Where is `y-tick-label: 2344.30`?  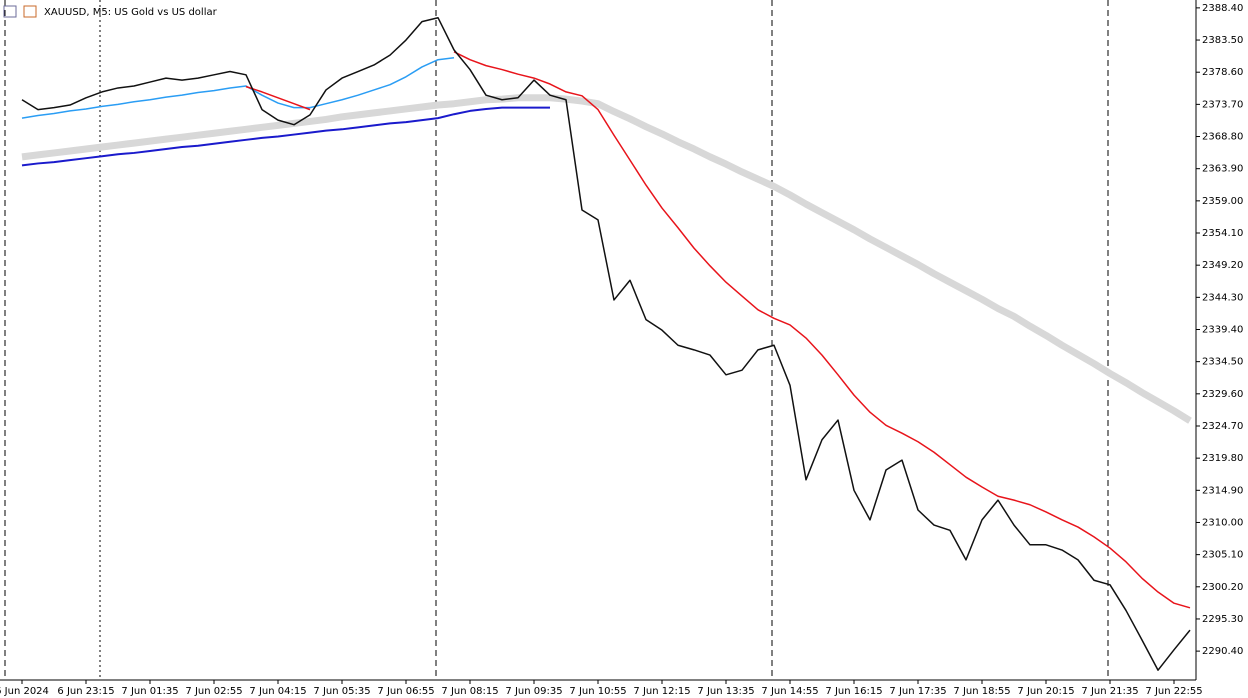
y-tick-label: 2344.30 is located at coordinates (1222, 297).